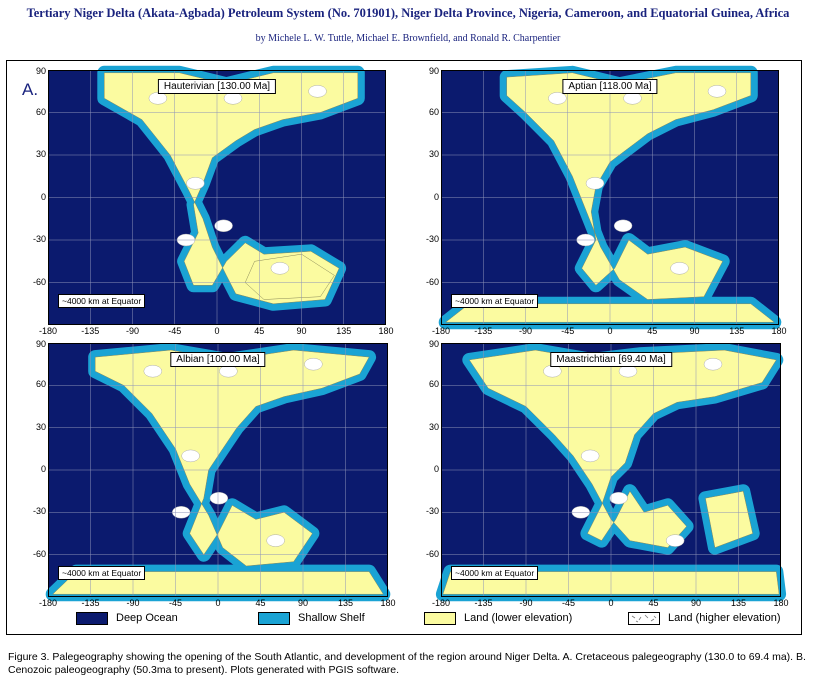 The image size is (816, 682). I want to click on map-age-label: Maastrichtian [69.40 Ma], so click(611, 359).